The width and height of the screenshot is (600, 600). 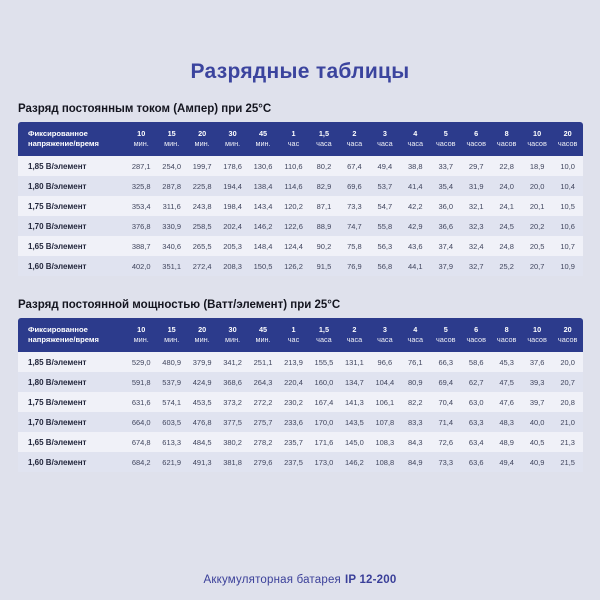 What do you see at coordinates (506, 422) in the screenshot?
I see `value-cell: 48,3` at bounding box center [506, 422].